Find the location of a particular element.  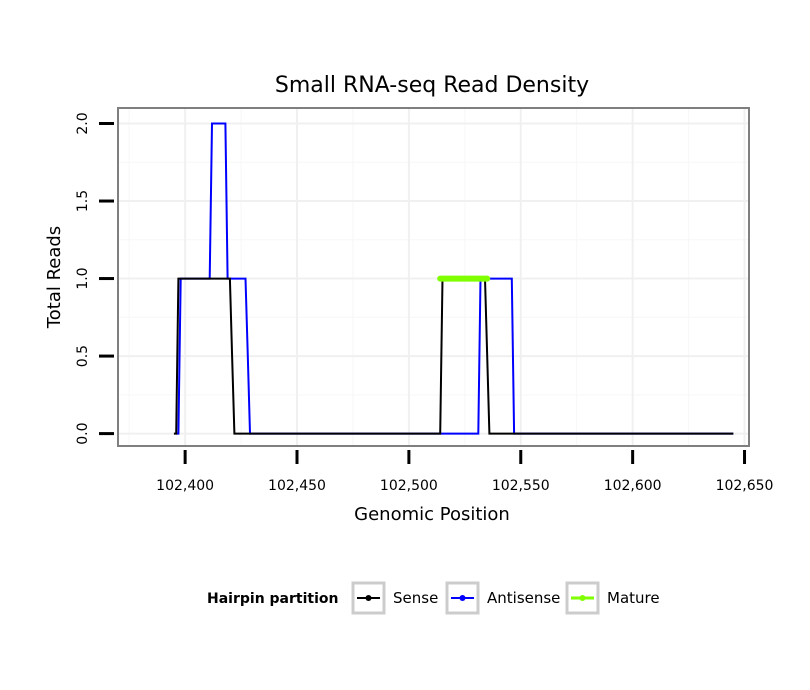

x-axis-label: Genomic Position is located at coordinates (432, 514).